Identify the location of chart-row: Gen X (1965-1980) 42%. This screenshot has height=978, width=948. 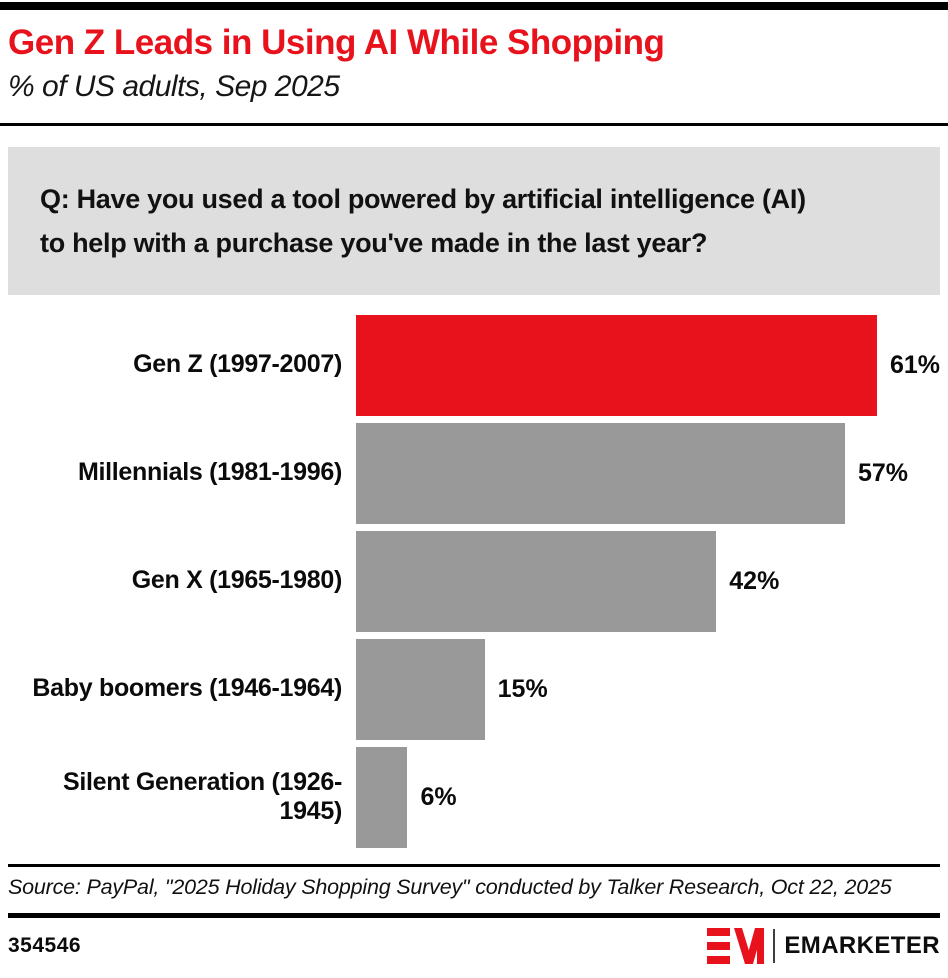
(474, 581).